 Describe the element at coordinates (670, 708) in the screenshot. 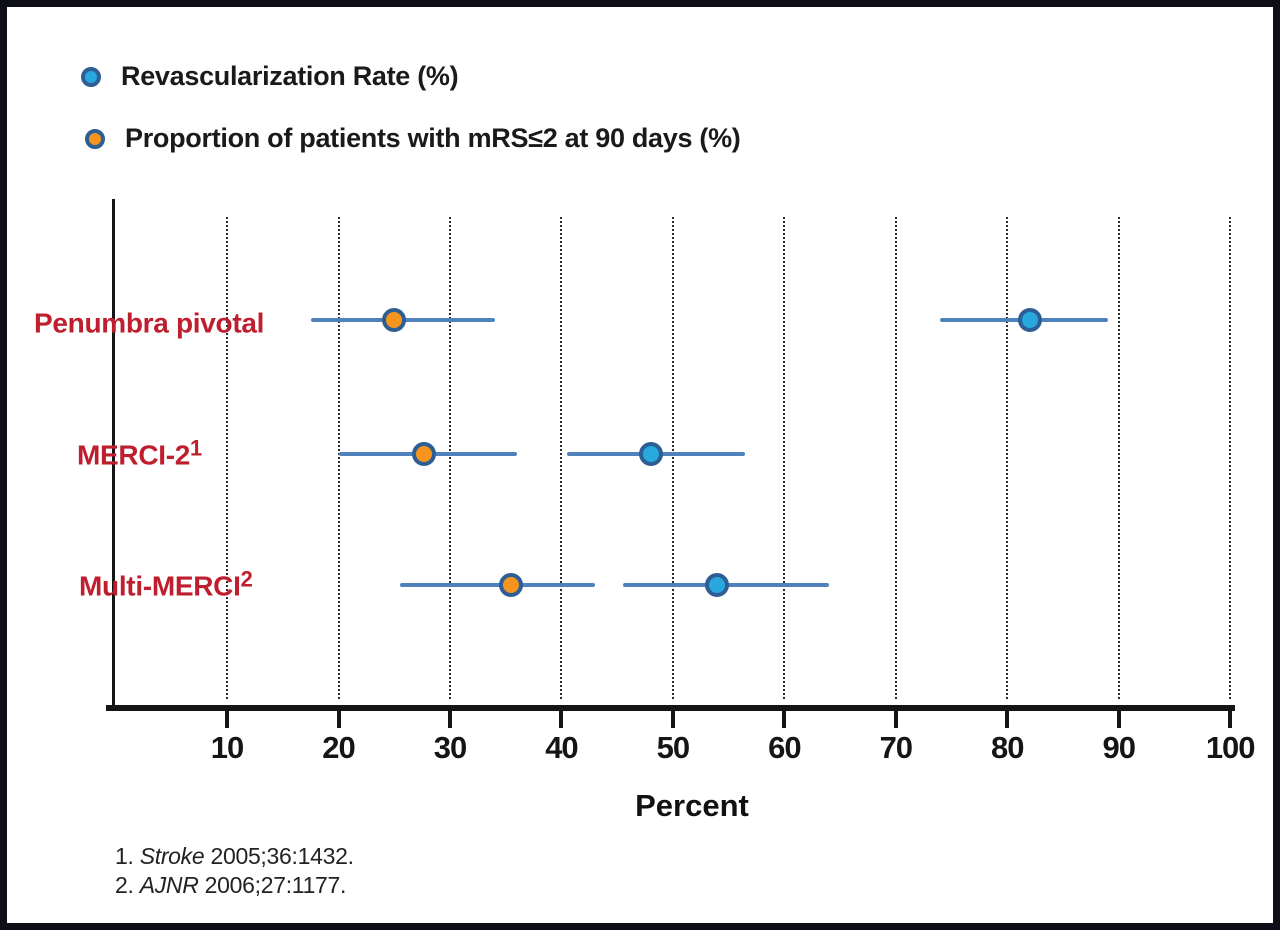

I see `x-axis-line` at that location.